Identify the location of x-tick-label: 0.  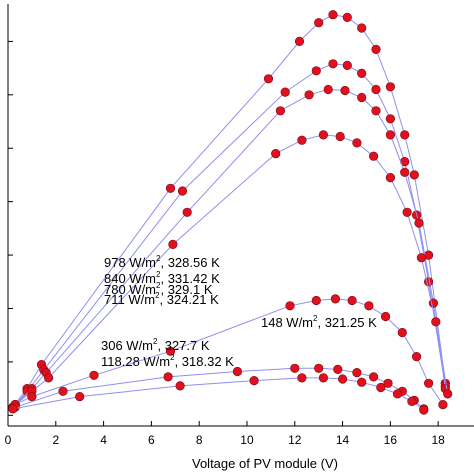
(8, 440).